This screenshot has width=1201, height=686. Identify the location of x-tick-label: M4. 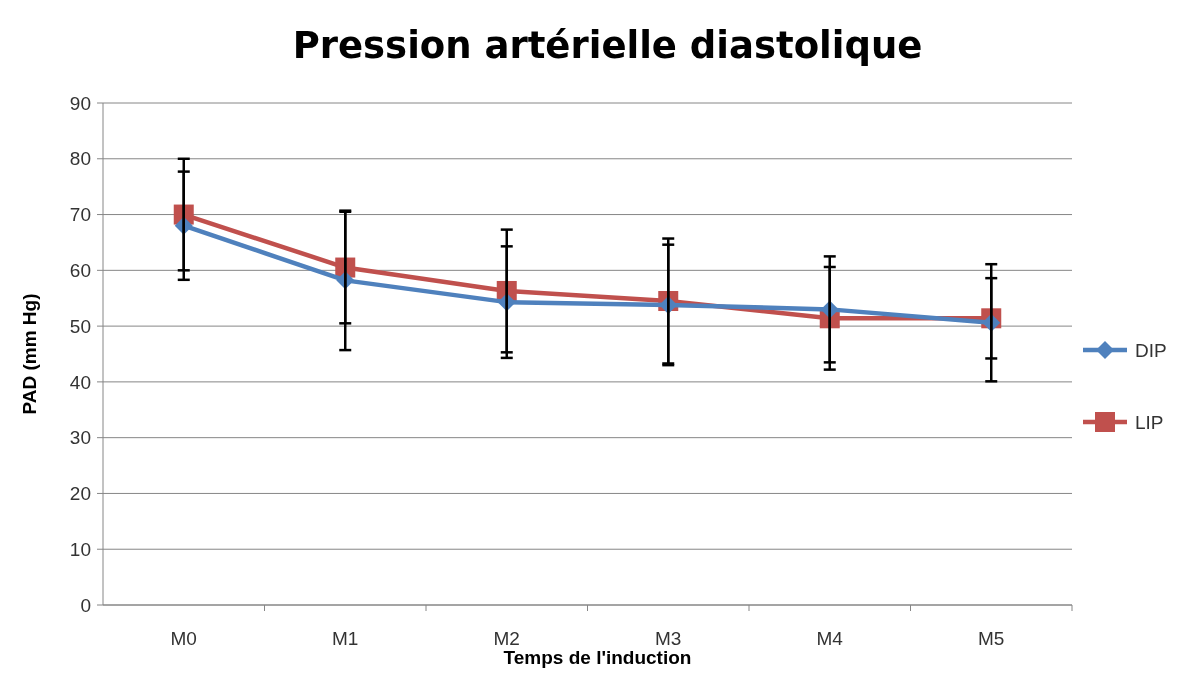
(830, 638).